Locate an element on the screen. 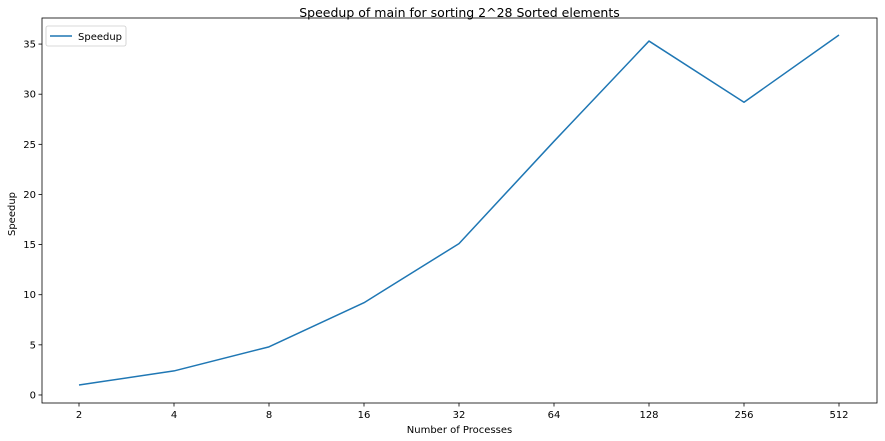  y-tick-label: 20 is located at coordinates (29, 195).